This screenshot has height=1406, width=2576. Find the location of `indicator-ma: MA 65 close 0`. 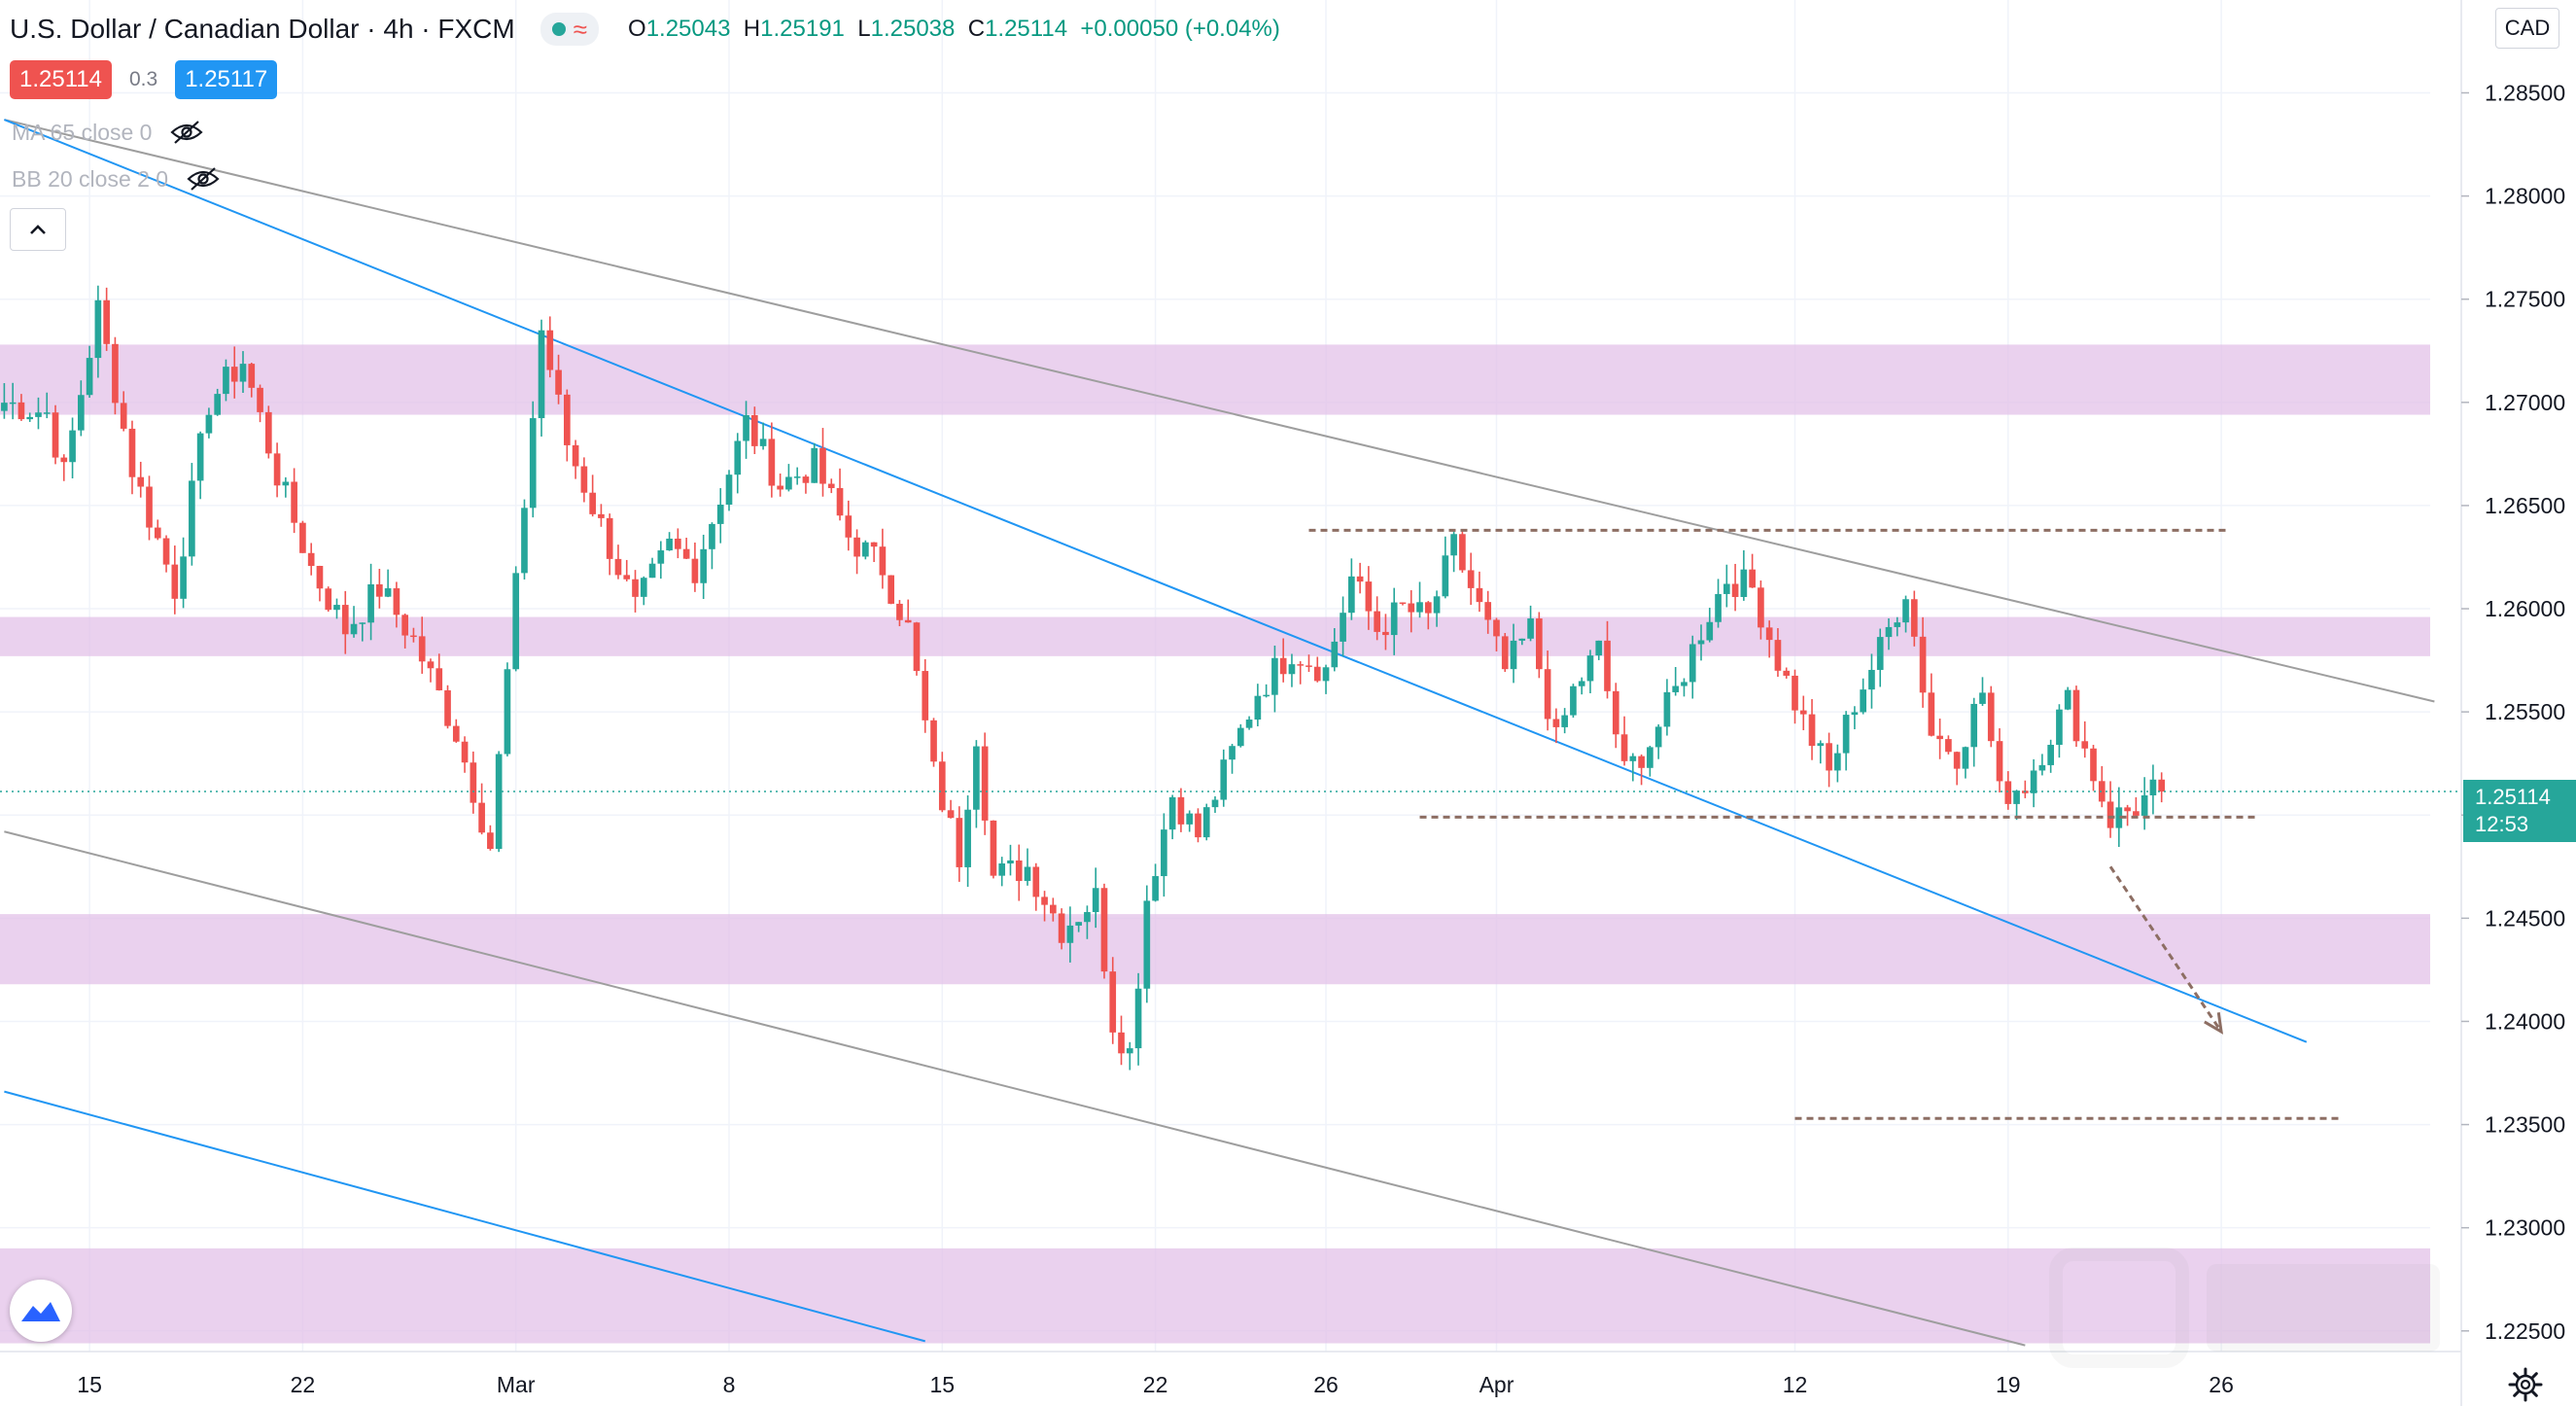

indicator-ma: MA 65 close 0 is located at coordinates (108, 132).